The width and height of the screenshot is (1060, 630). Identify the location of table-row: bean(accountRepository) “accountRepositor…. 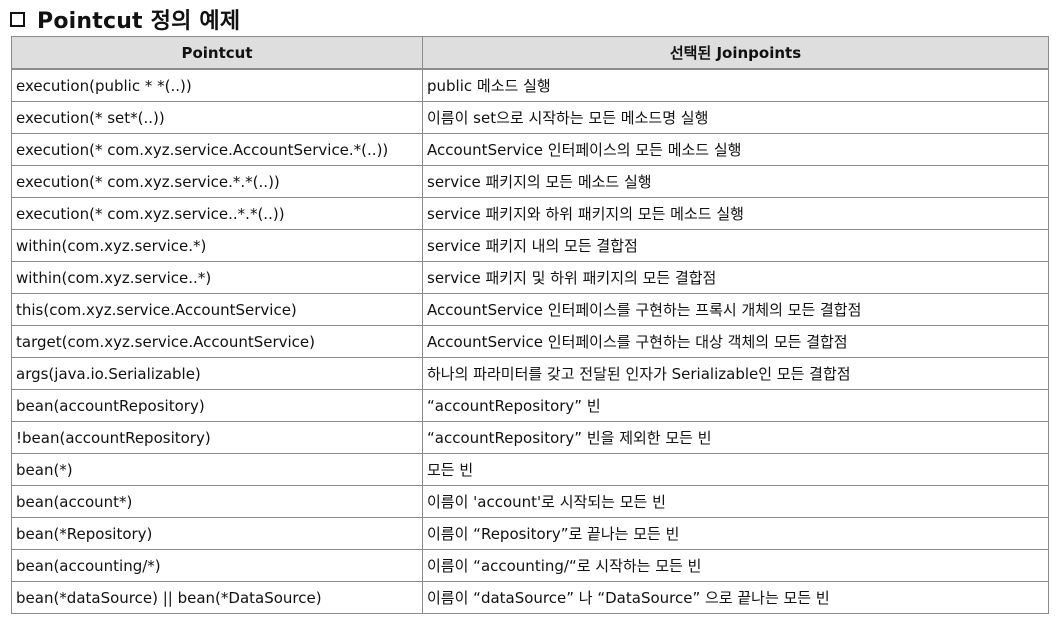
(530, 405).